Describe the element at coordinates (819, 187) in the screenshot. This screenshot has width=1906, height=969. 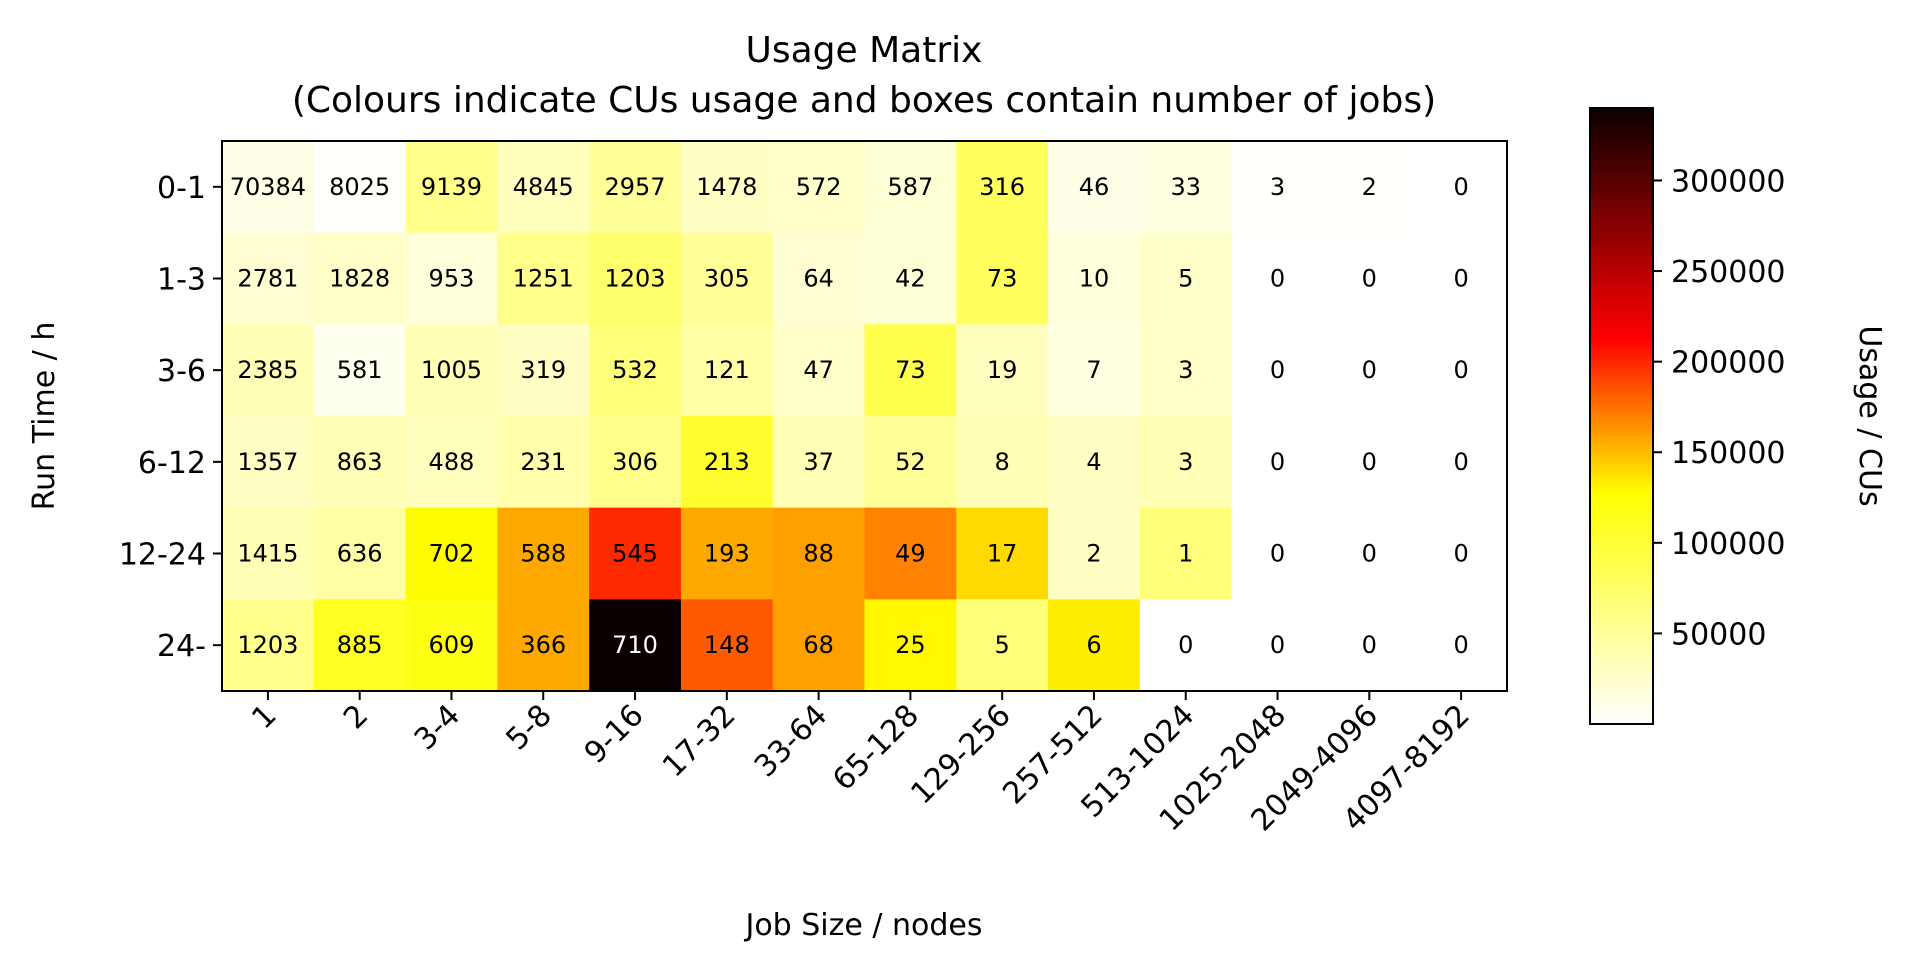
I see `cell-label: 572` at that location.